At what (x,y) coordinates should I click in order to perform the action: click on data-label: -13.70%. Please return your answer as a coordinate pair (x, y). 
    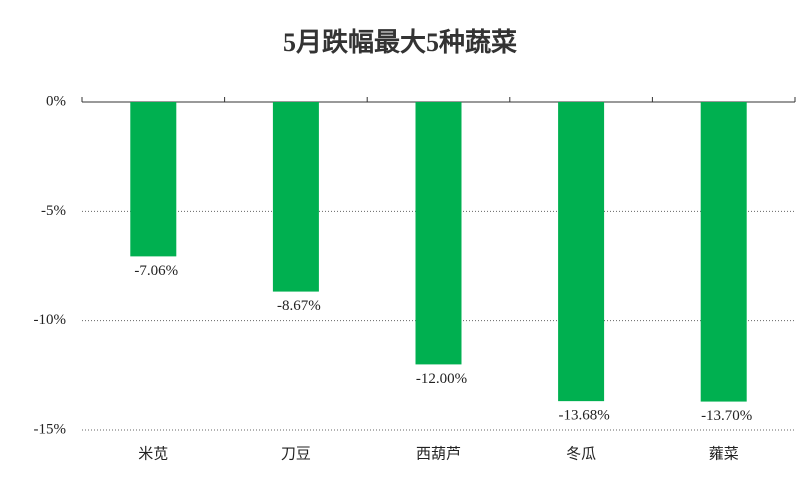
    Looking at the image, I should click on (726, 416).